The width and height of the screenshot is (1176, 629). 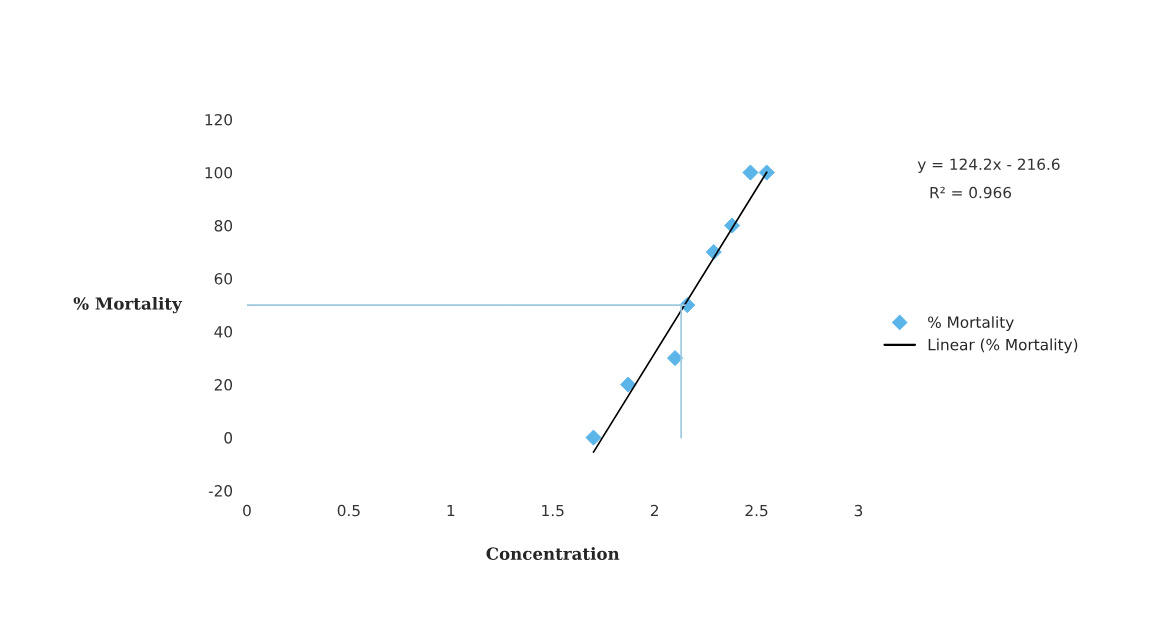 I want to click on text: y = 124.2x - 216.6, so click(x=988, y=166).